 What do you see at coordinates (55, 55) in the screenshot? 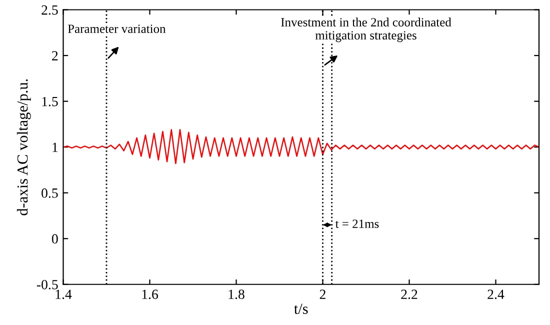
I see `y-tick-label: 2` at bounding box center [55, 55].